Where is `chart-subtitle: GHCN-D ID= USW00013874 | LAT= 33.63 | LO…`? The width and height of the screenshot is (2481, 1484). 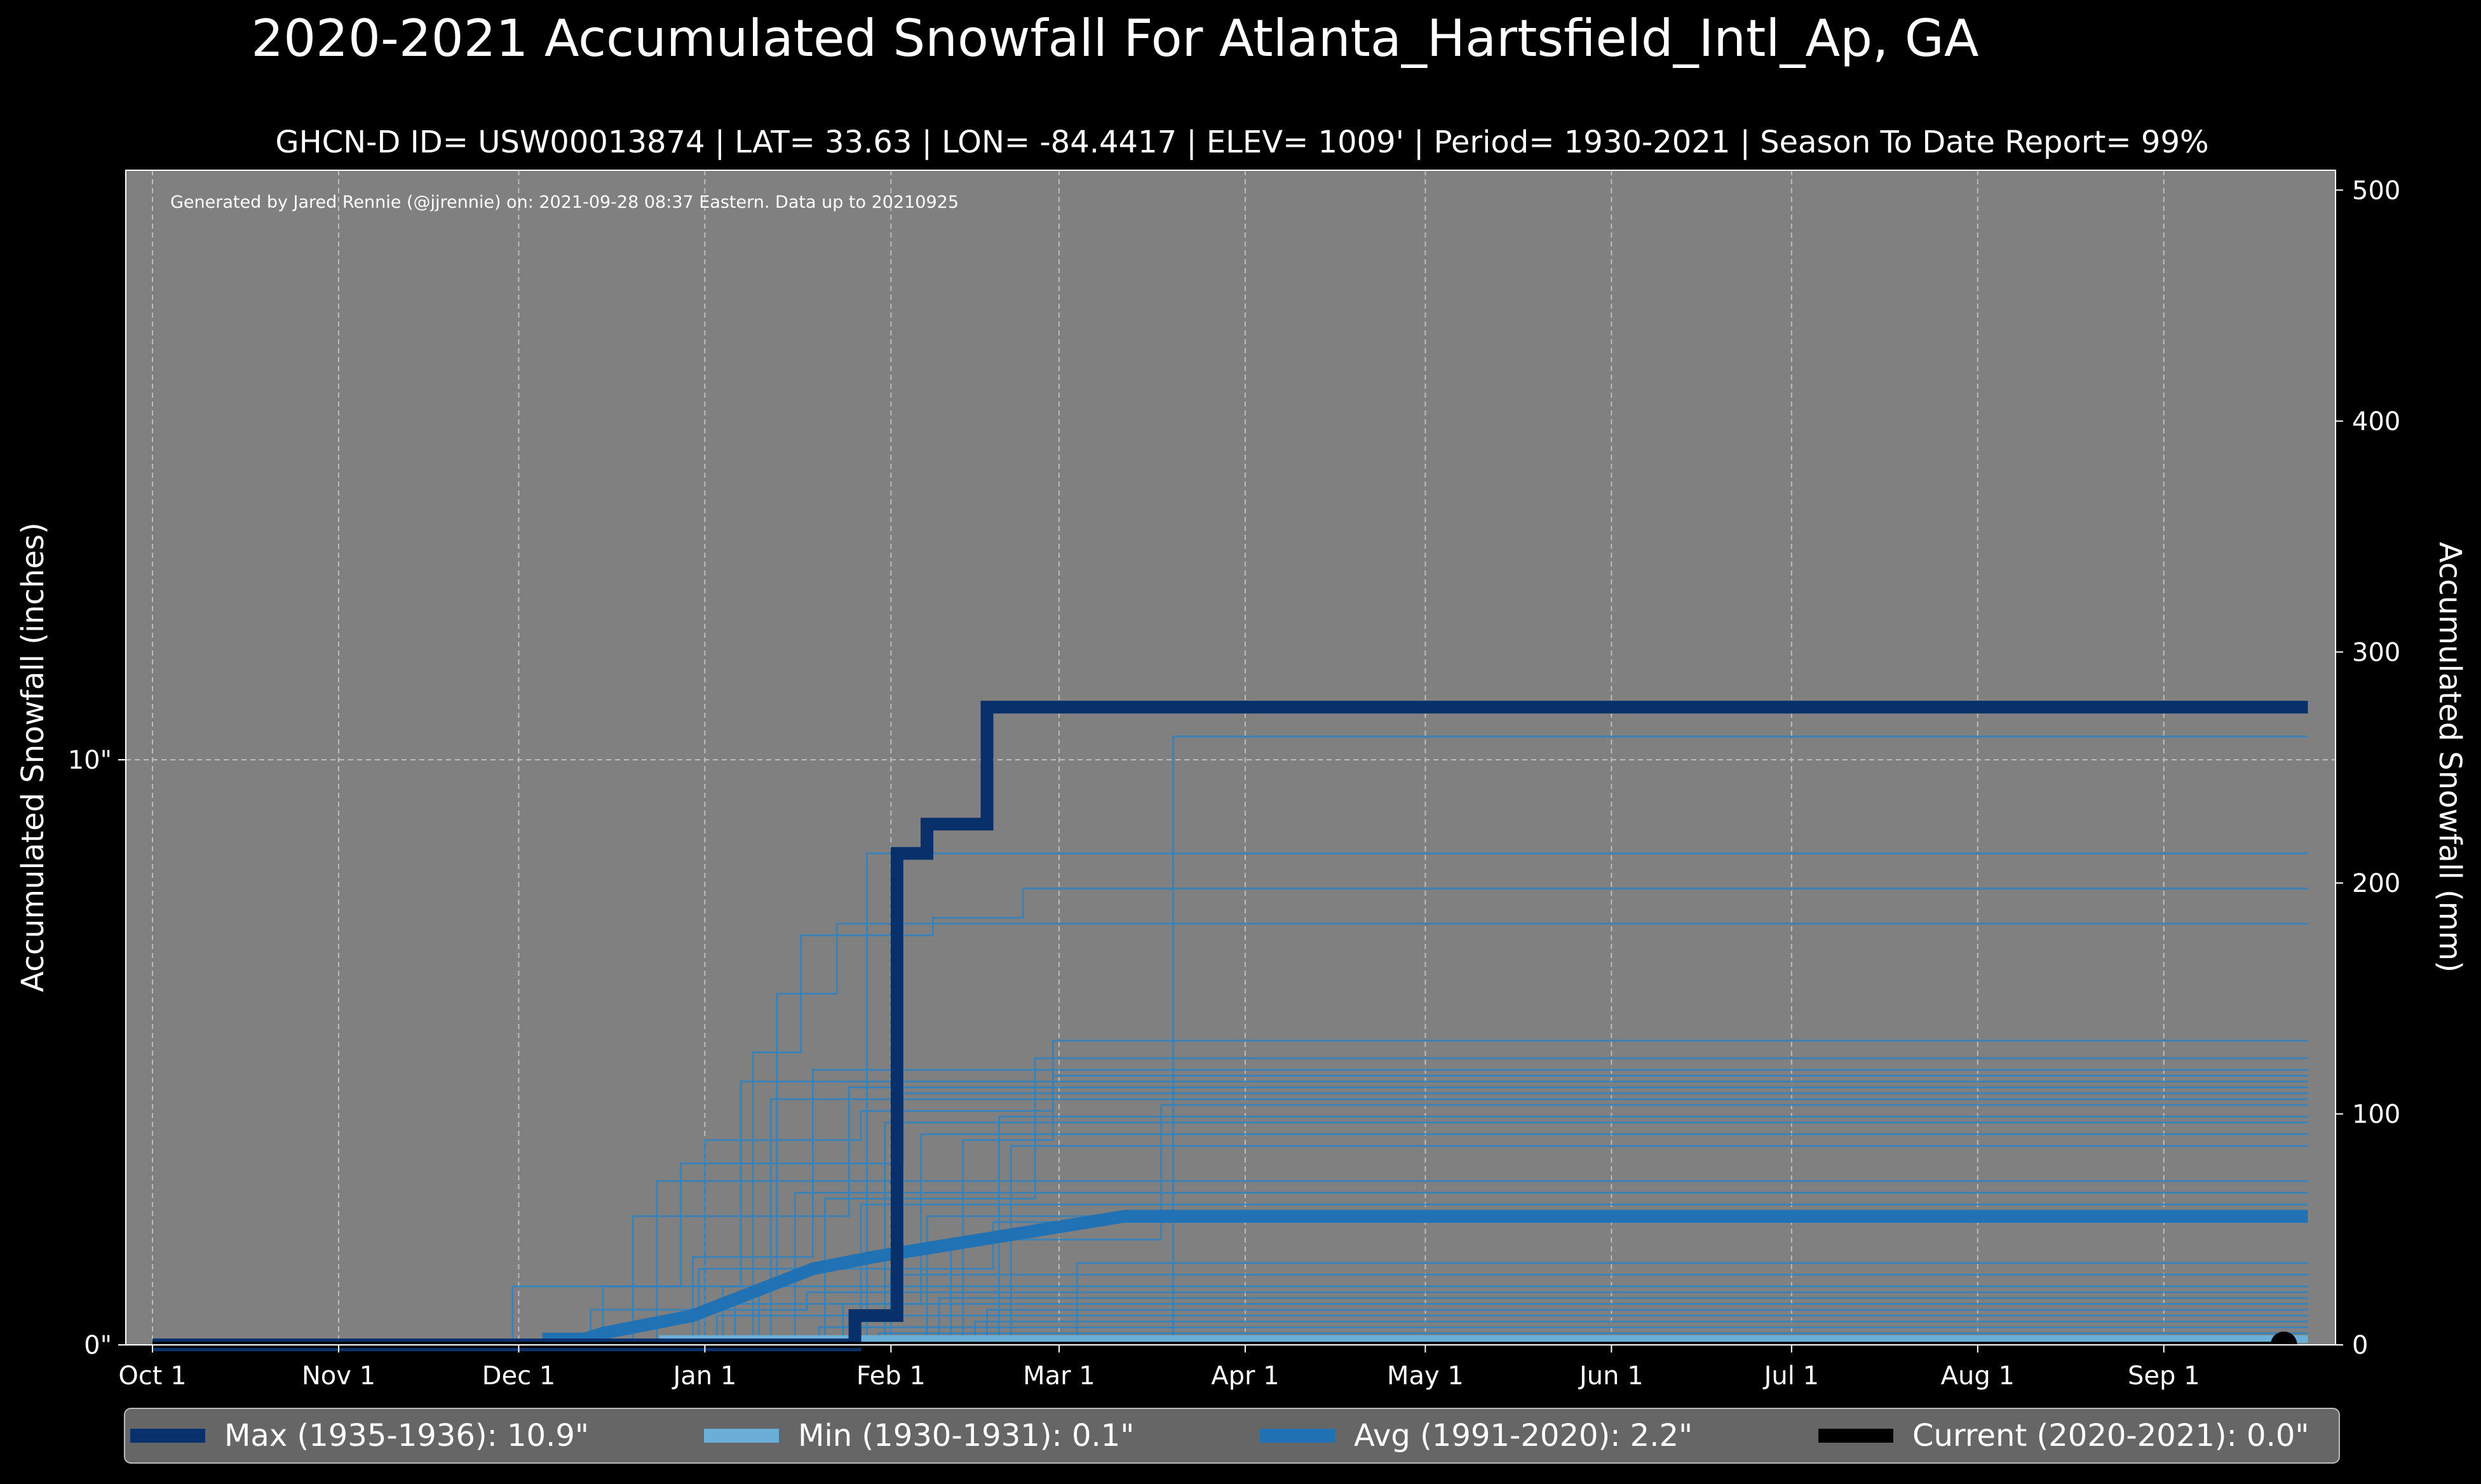 chart-subtitle: GHCN-D ID= USW00013874 | LAT= 33.63 | LO… is located at coordinates (1242, 142).